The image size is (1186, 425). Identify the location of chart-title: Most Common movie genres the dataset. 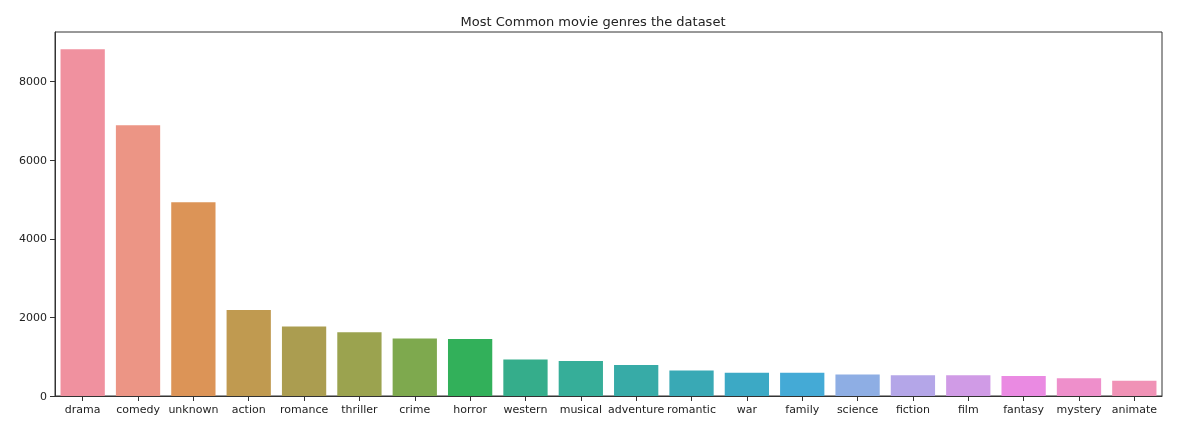
(593, 21).